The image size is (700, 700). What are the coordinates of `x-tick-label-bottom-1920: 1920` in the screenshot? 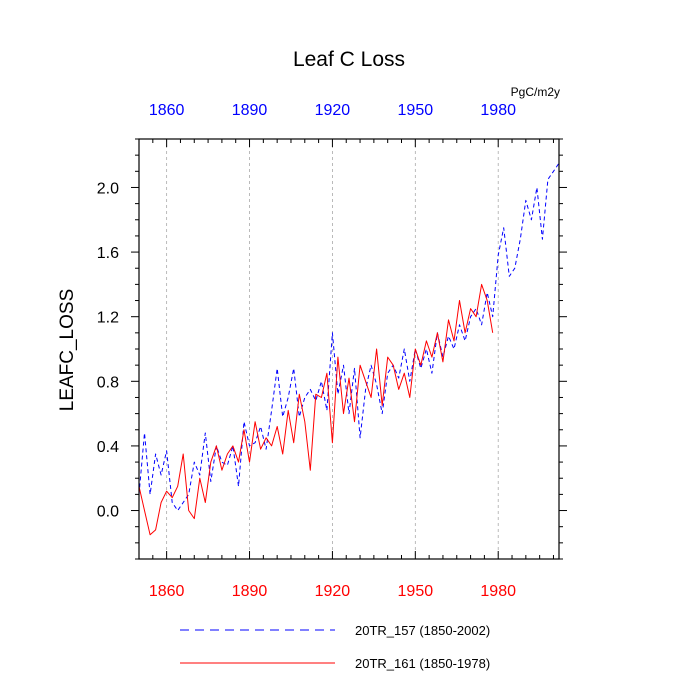 It's located at (333, 591).